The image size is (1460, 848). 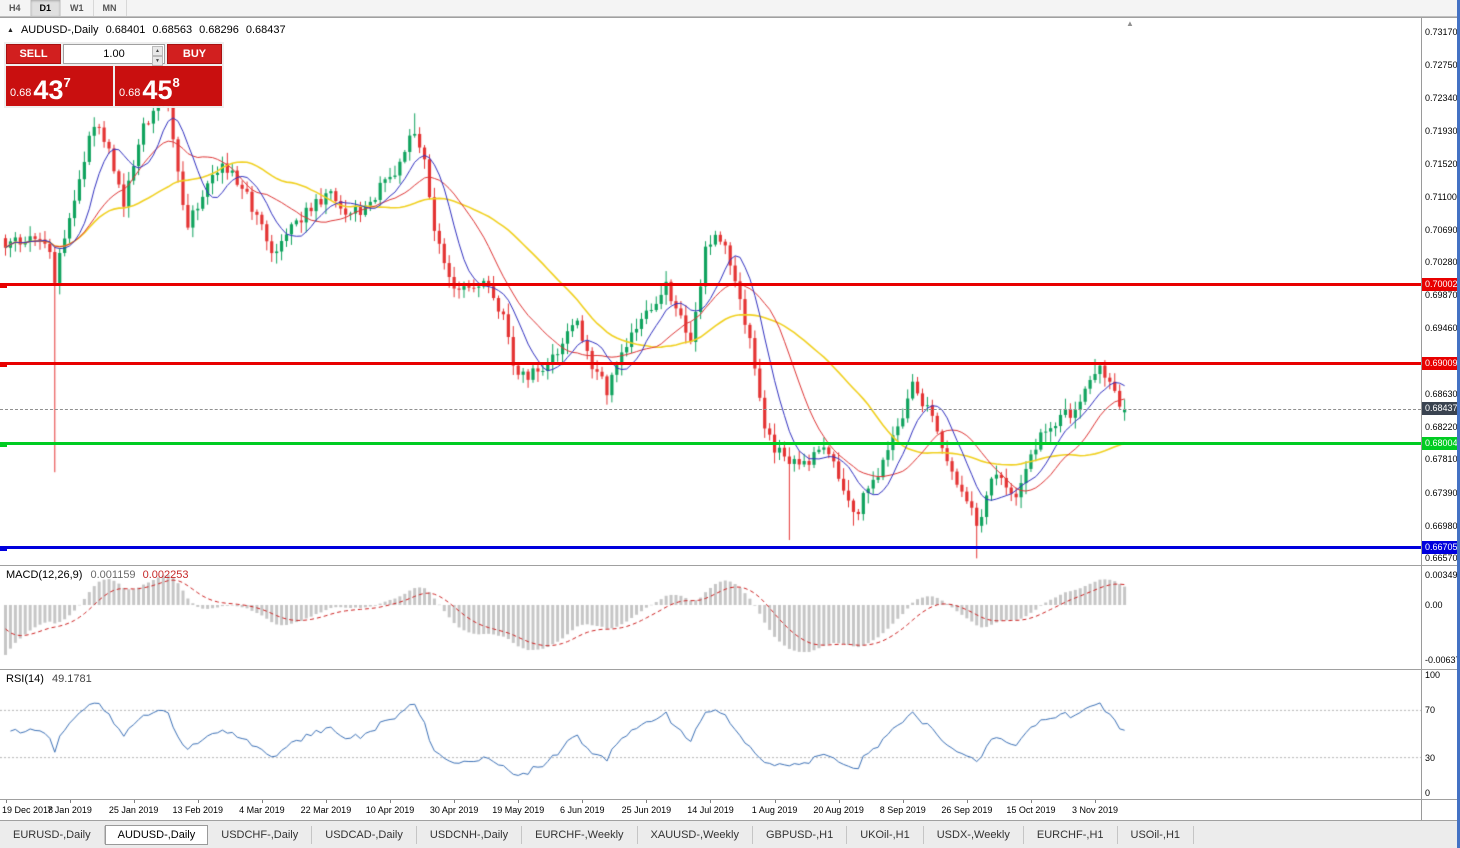 What do you see at coordinates (59, 86) in the screenshot?
I see `sell-price-panel: 0.68 43 7` at bounding box center [59, 86].